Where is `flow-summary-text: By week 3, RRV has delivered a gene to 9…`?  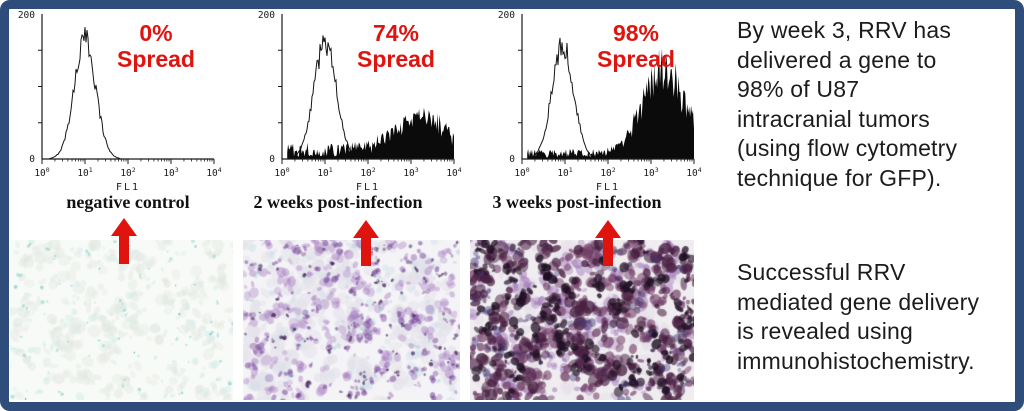 flow-summary-text: By week 3, RRV has delivered a gene to 9… is located at coordinates (847, 104).